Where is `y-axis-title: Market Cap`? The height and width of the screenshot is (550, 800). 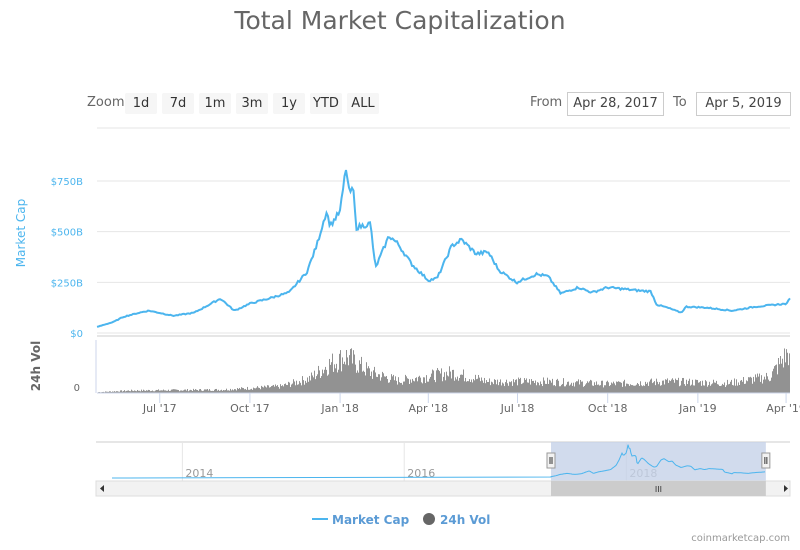
y-axis-title: Market Cap is located at coordinates (21, 233).